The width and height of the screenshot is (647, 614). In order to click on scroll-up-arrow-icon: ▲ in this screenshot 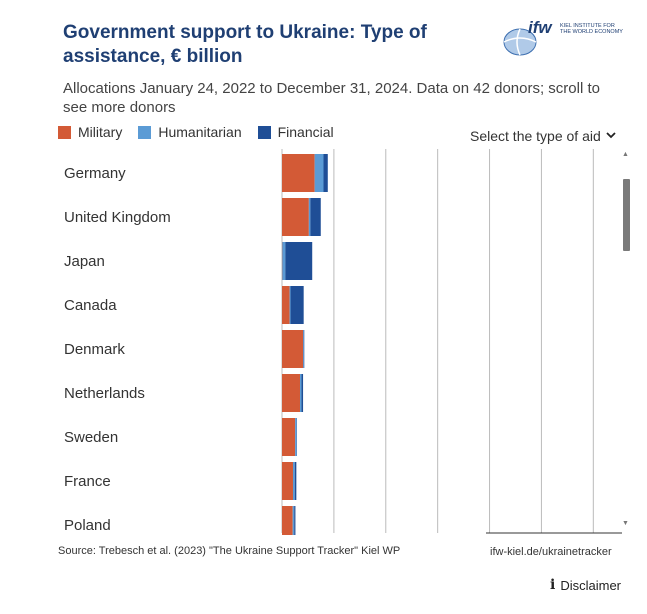, I will do `click(625, 154)`.